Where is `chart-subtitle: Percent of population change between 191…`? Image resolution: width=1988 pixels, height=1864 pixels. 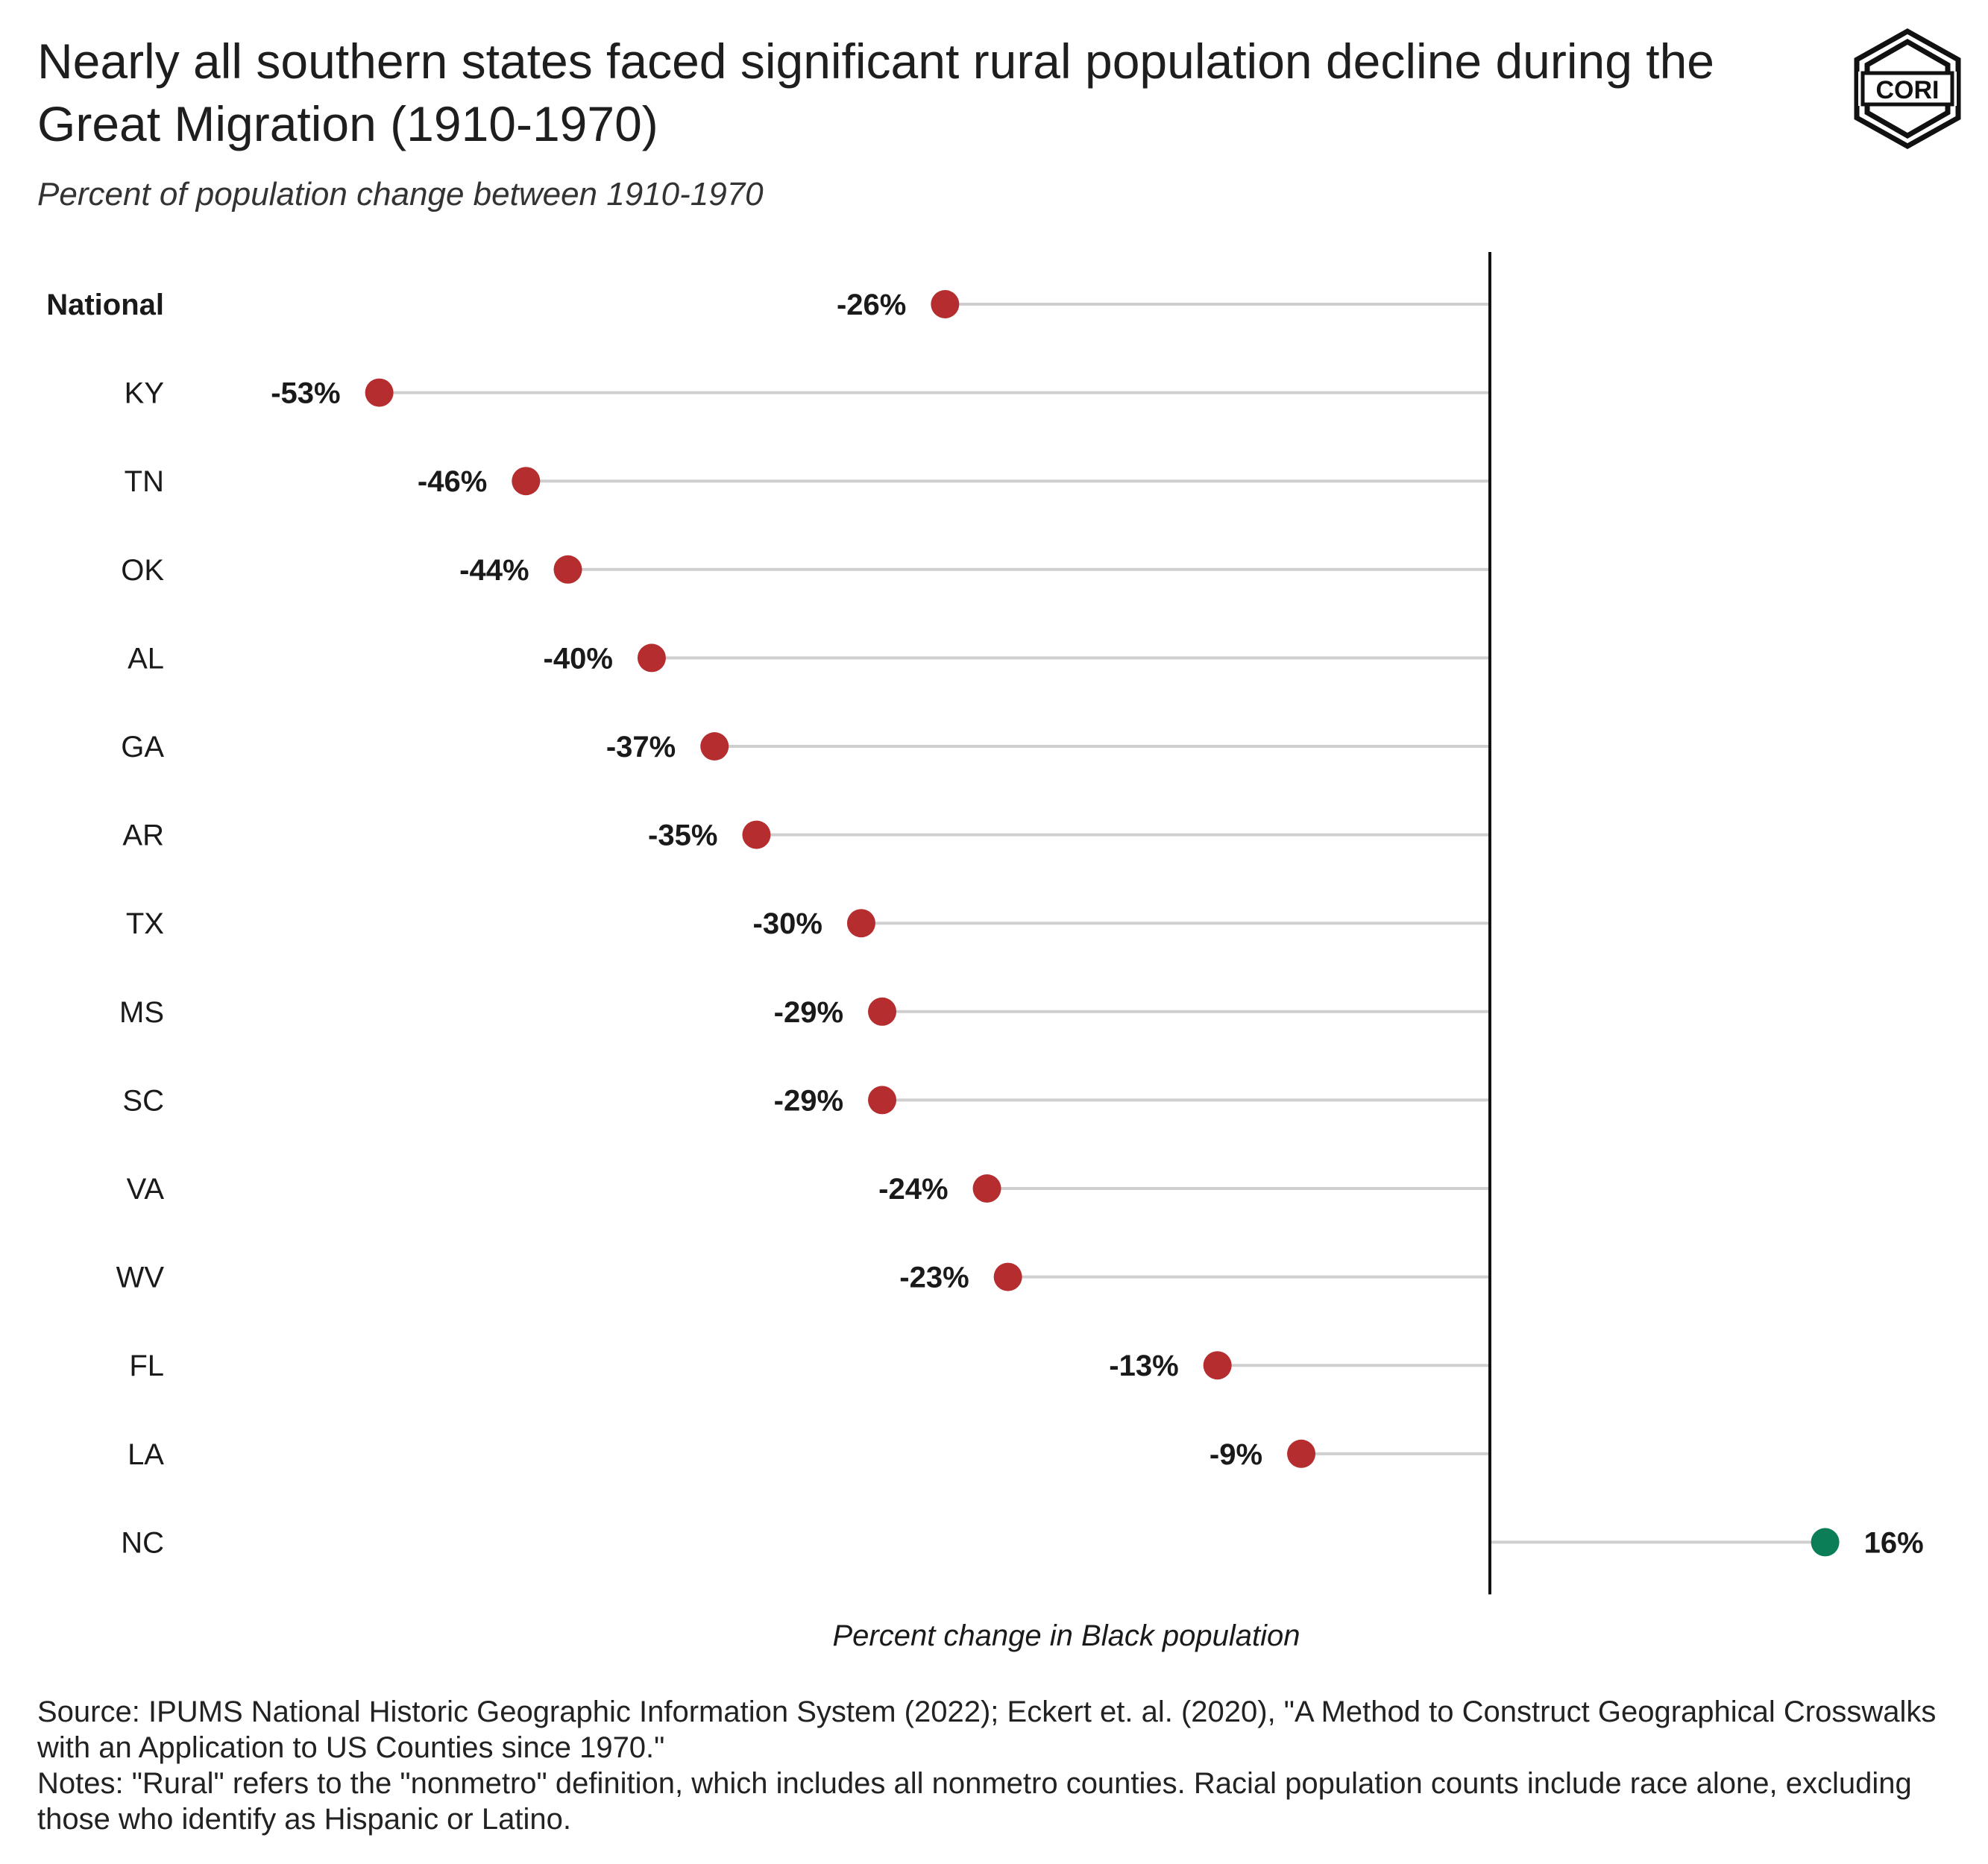
chart-subtitle: Percent of population change between 191… is located at coordinates (400, 194).